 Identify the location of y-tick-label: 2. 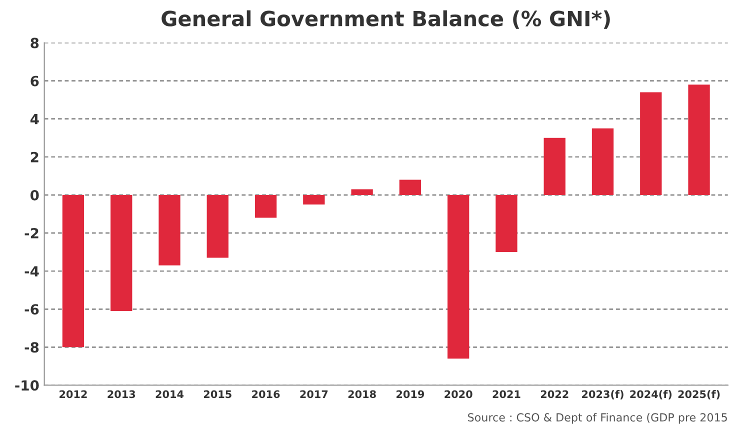
(34, 157).